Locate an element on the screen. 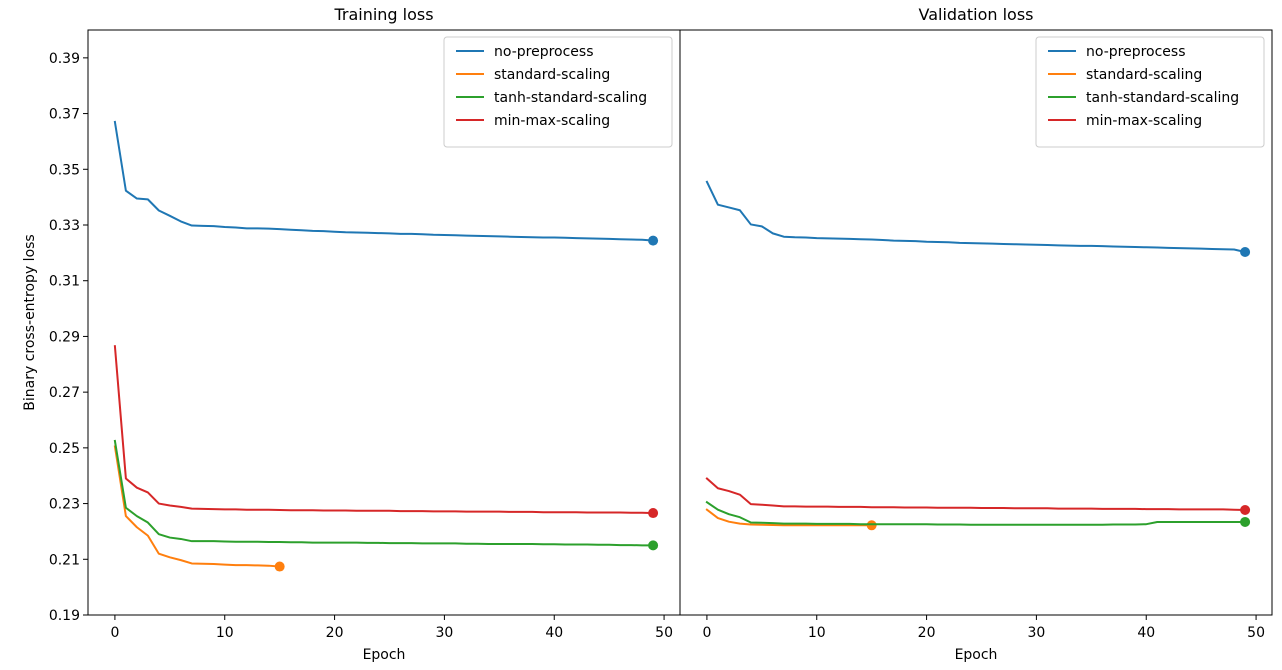 The image size is (1282, 670). y-tick-label: 0.39 is located at coordinates (64, 59).